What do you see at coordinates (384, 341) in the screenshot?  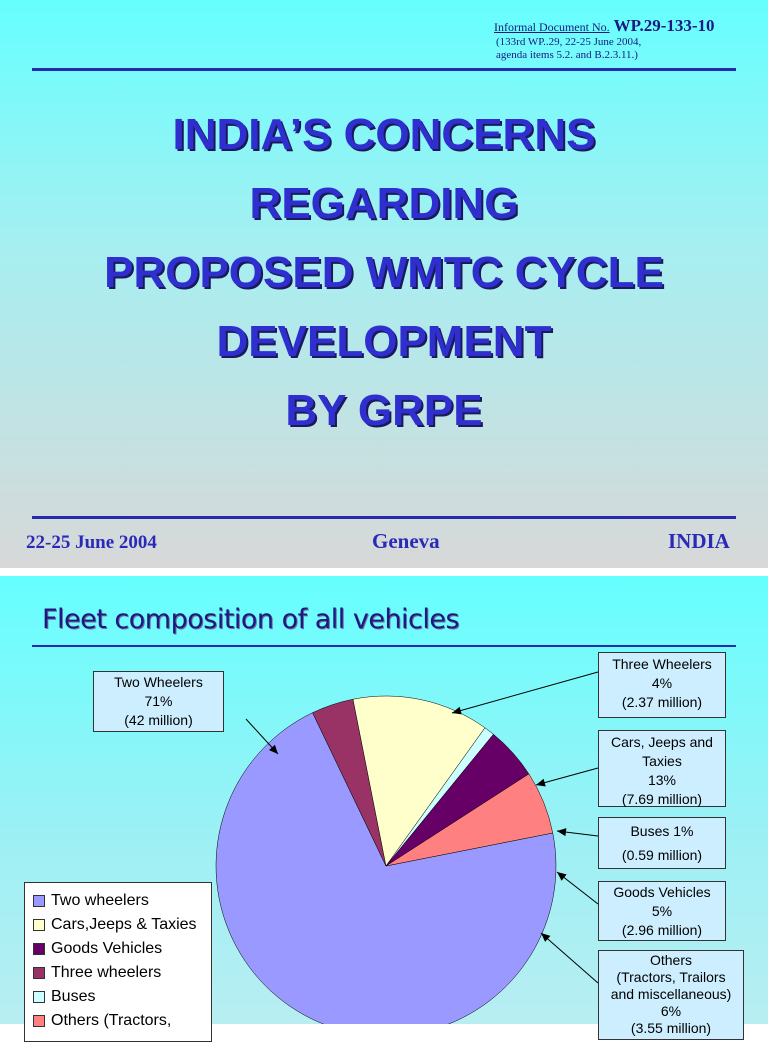 I see `title-line-4: DEVELOPMENT` at bounding box center [384, 341].